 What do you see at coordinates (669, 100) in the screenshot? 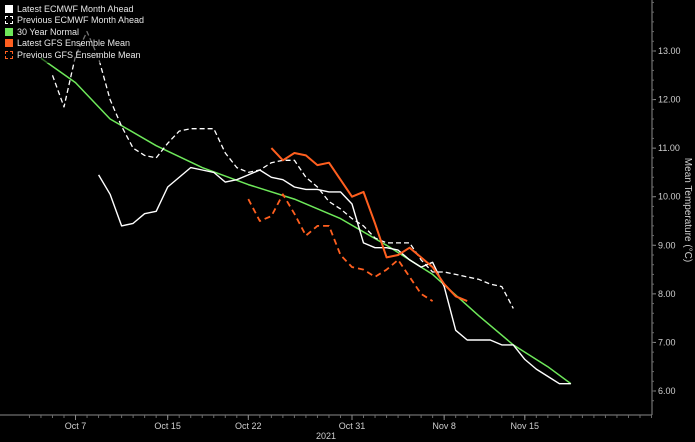
I see `y-tick-label: 12.00` at bounding box center [669, 100].